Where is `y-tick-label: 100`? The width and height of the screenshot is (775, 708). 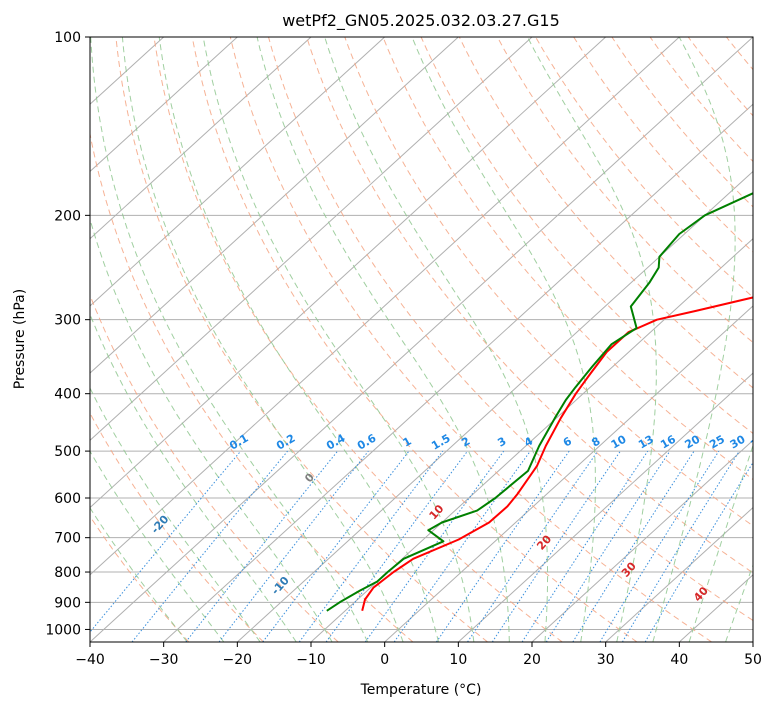
y-tick-label: 100 is located at coordinates (67, 38).